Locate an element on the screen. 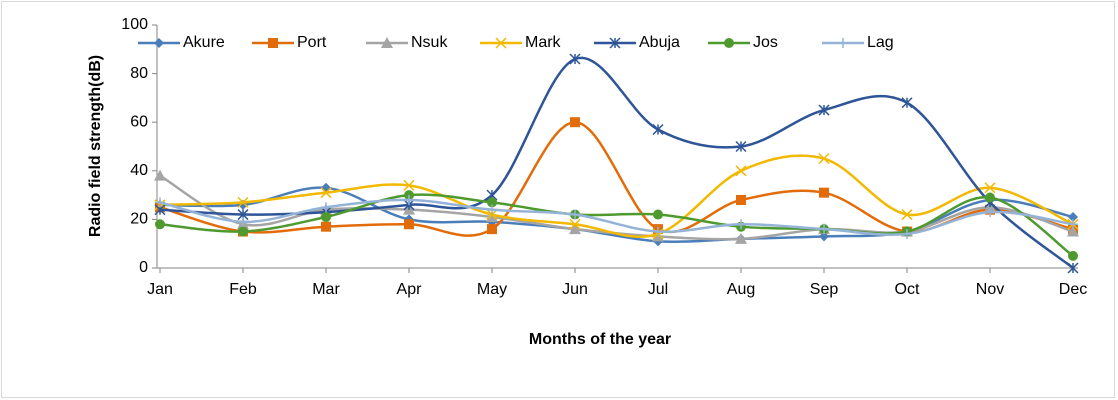  x-tick-label: Jul is located at coordinates (658, 289).